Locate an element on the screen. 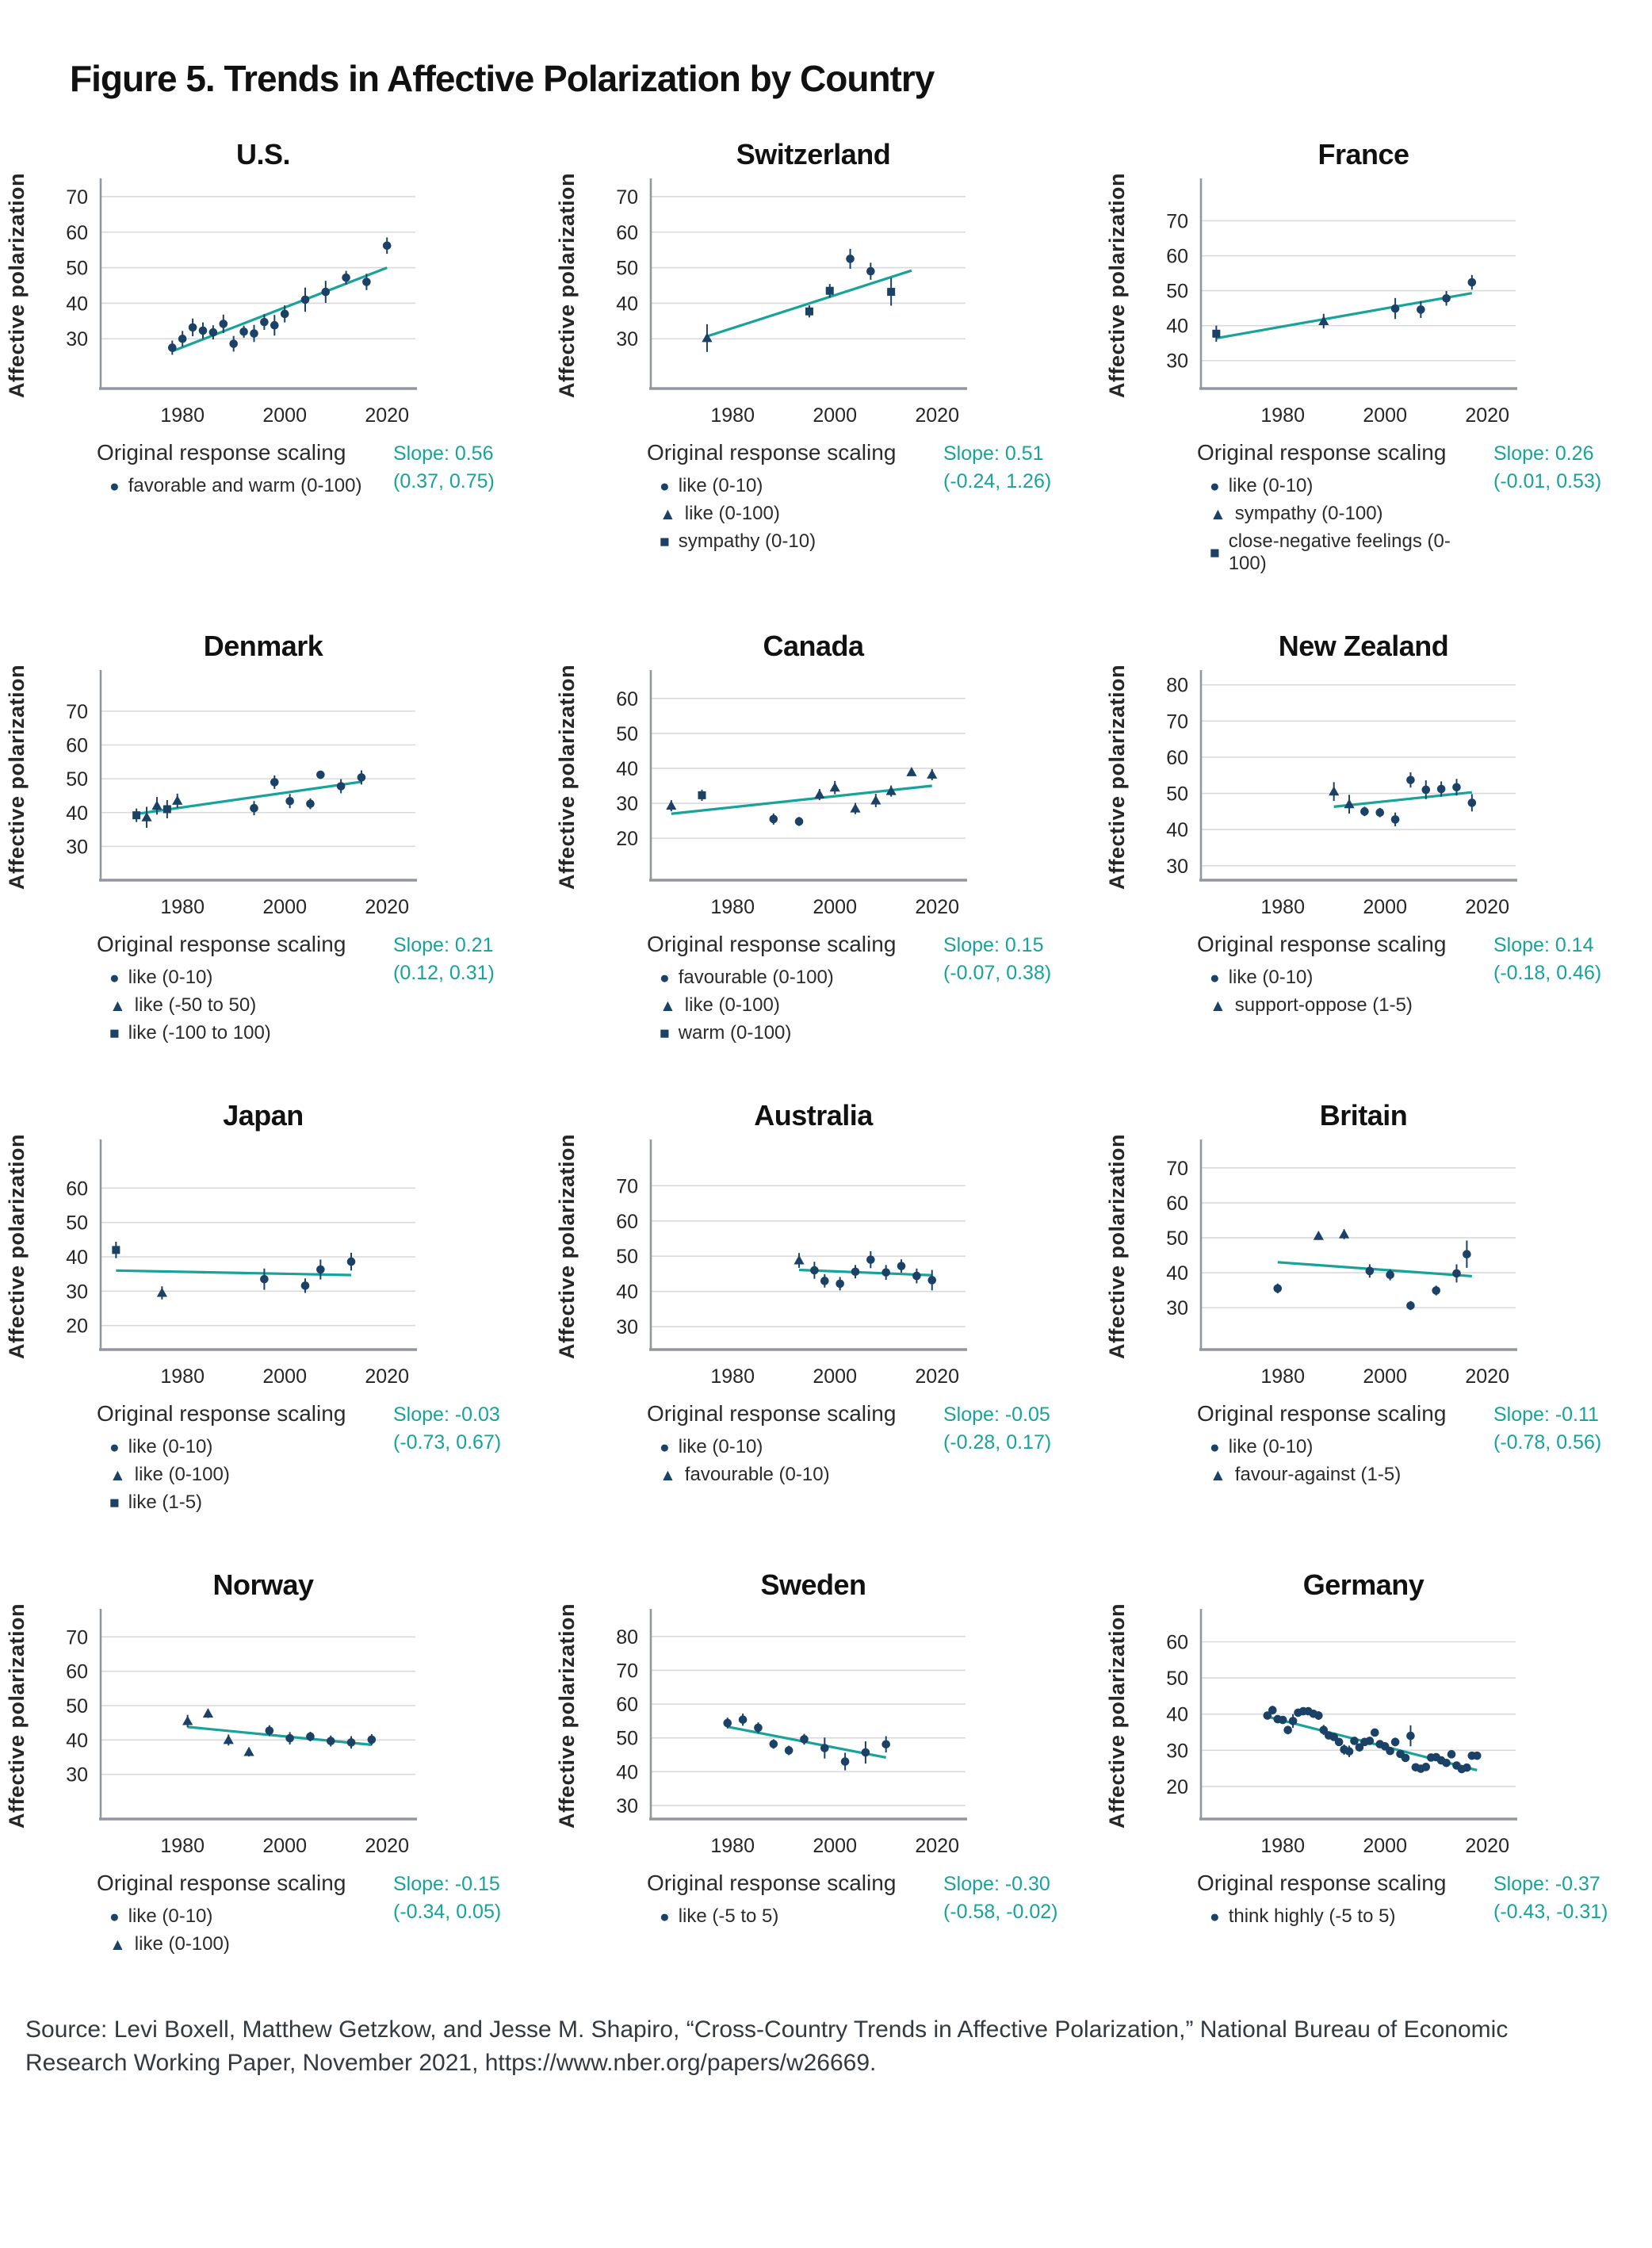 The height and width of the screenshot is (2248, 1652). y-tick-label: 80 is located at coordinates (627, 1637).